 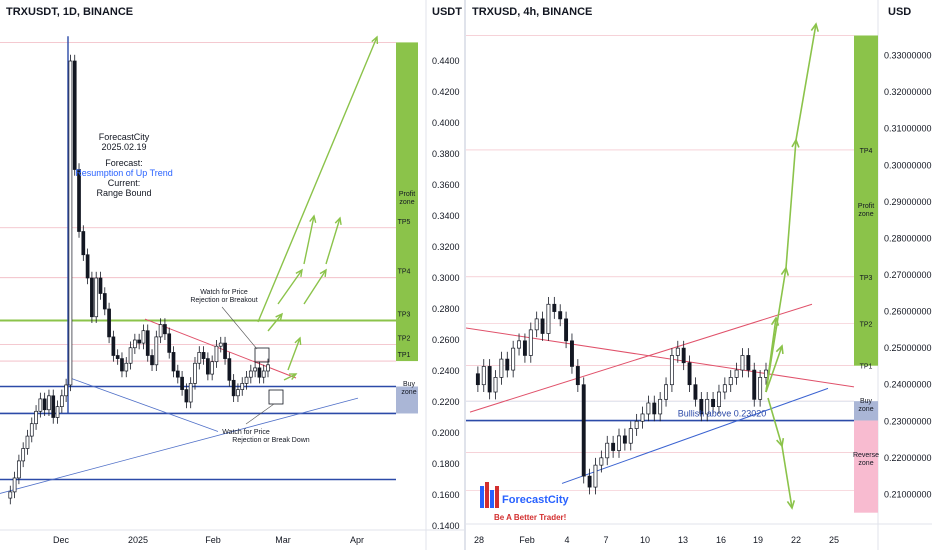 What do you see at coordinates (605, 540) in the screenshot?
I see `x-tick-label: 7` at bounding box center [605, 540].